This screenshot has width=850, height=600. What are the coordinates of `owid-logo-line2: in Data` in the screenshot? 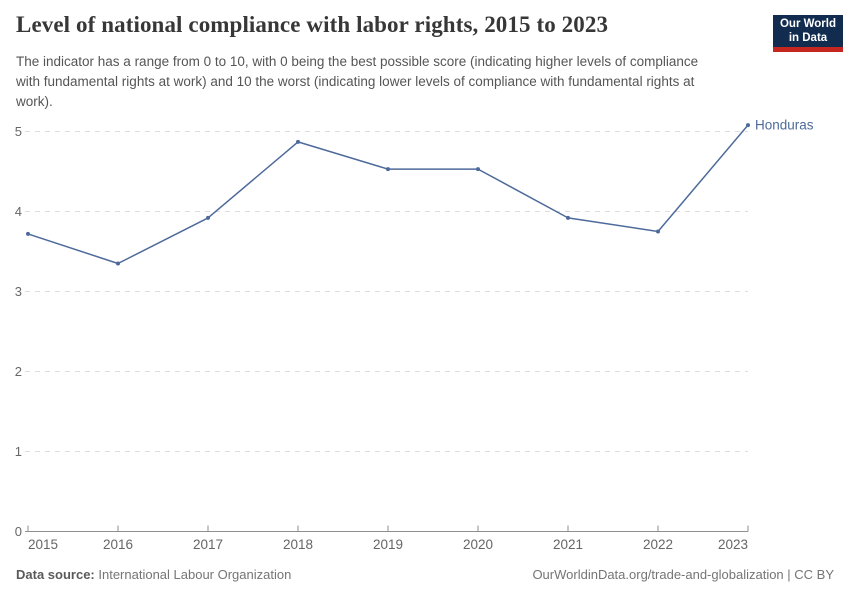 It's located at (808, 37).